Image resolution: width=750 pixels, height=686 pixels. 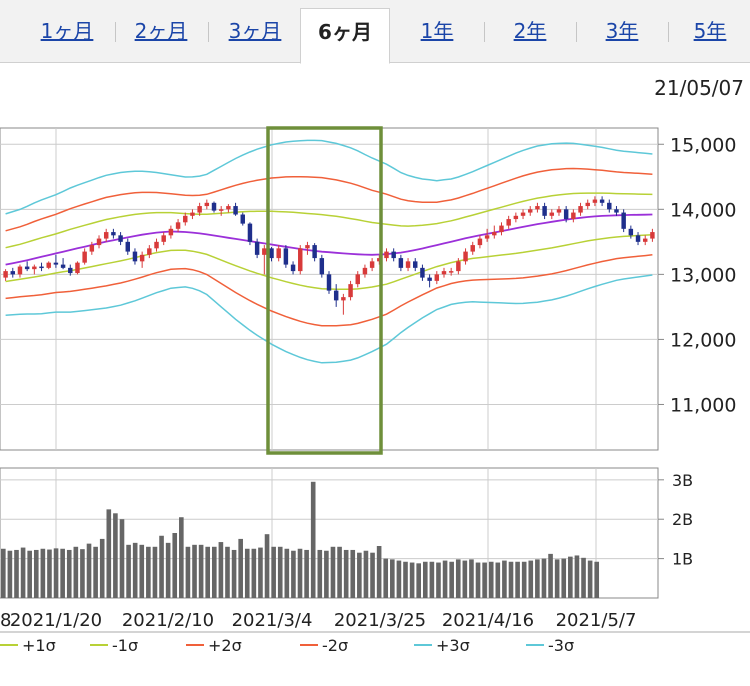 I want to click on tab-3-years: 3年, so click(x=622, y=31).